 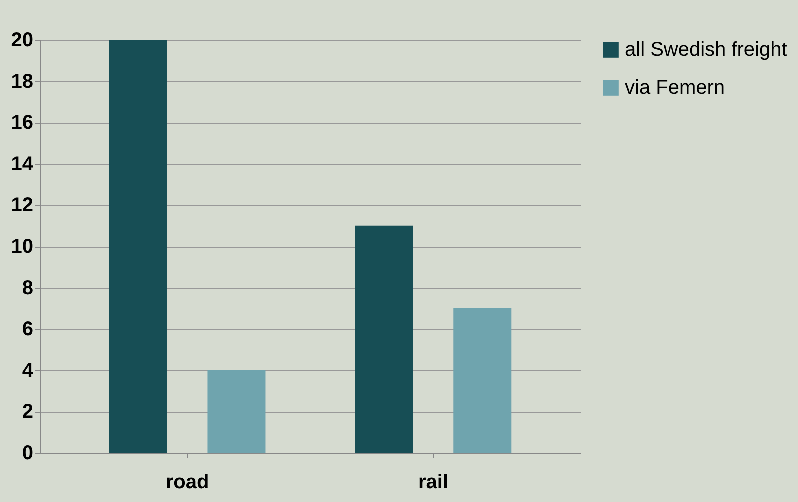 What do you see at coordinates (22, 164) in the screenshot?
I see `y-tick-label: 14` at bounding box center [22, 164].